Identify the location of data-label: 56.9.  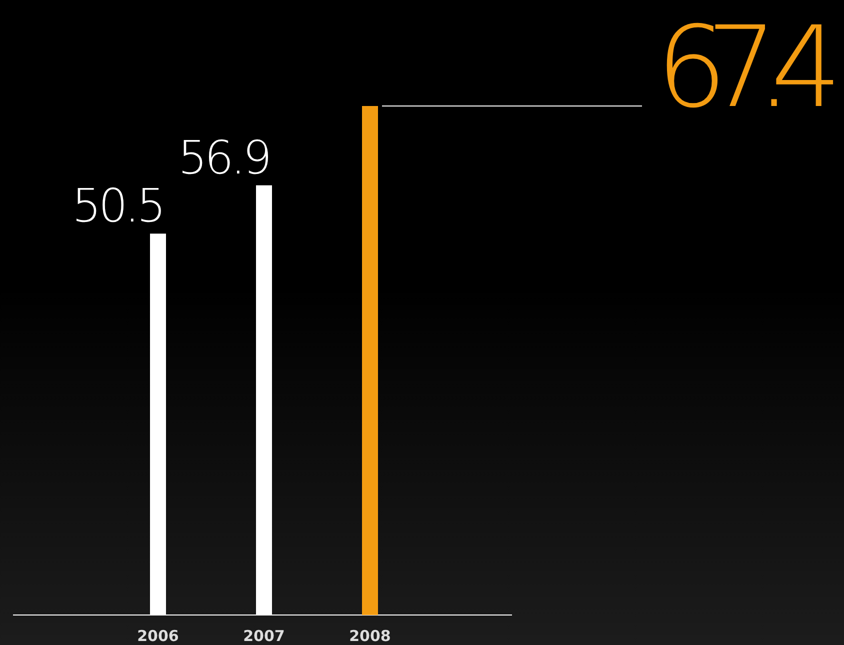
(225, 157).